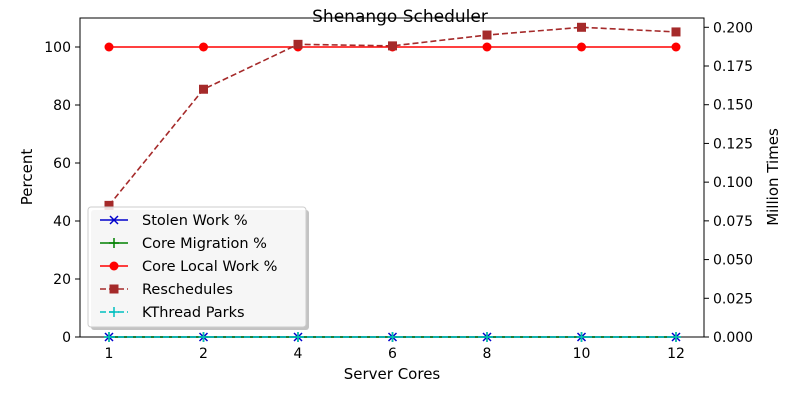 The image size is (800, 400). I want to click on legend-label: Stolen Work %, so click(195, 221).